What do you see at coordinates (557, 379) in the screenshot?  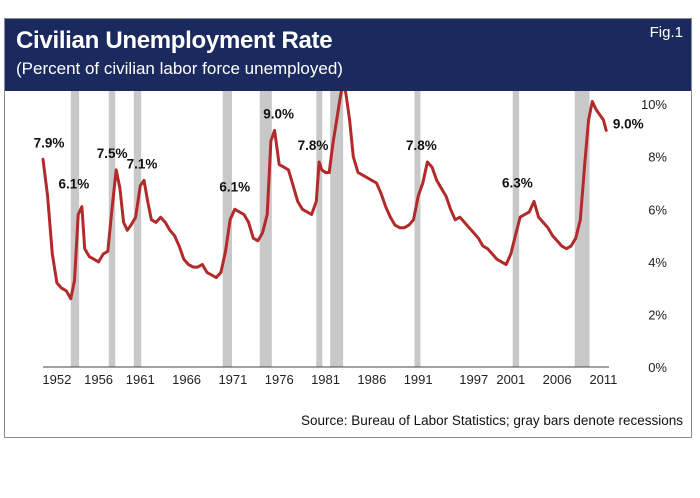 I see `x-tick-label: 2006` at bounding box center [557, 379].